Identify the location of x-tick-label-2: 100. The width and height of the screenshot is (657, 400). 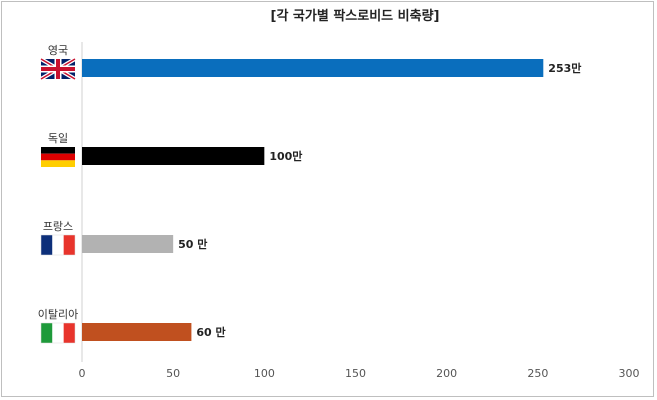
(264, 373).